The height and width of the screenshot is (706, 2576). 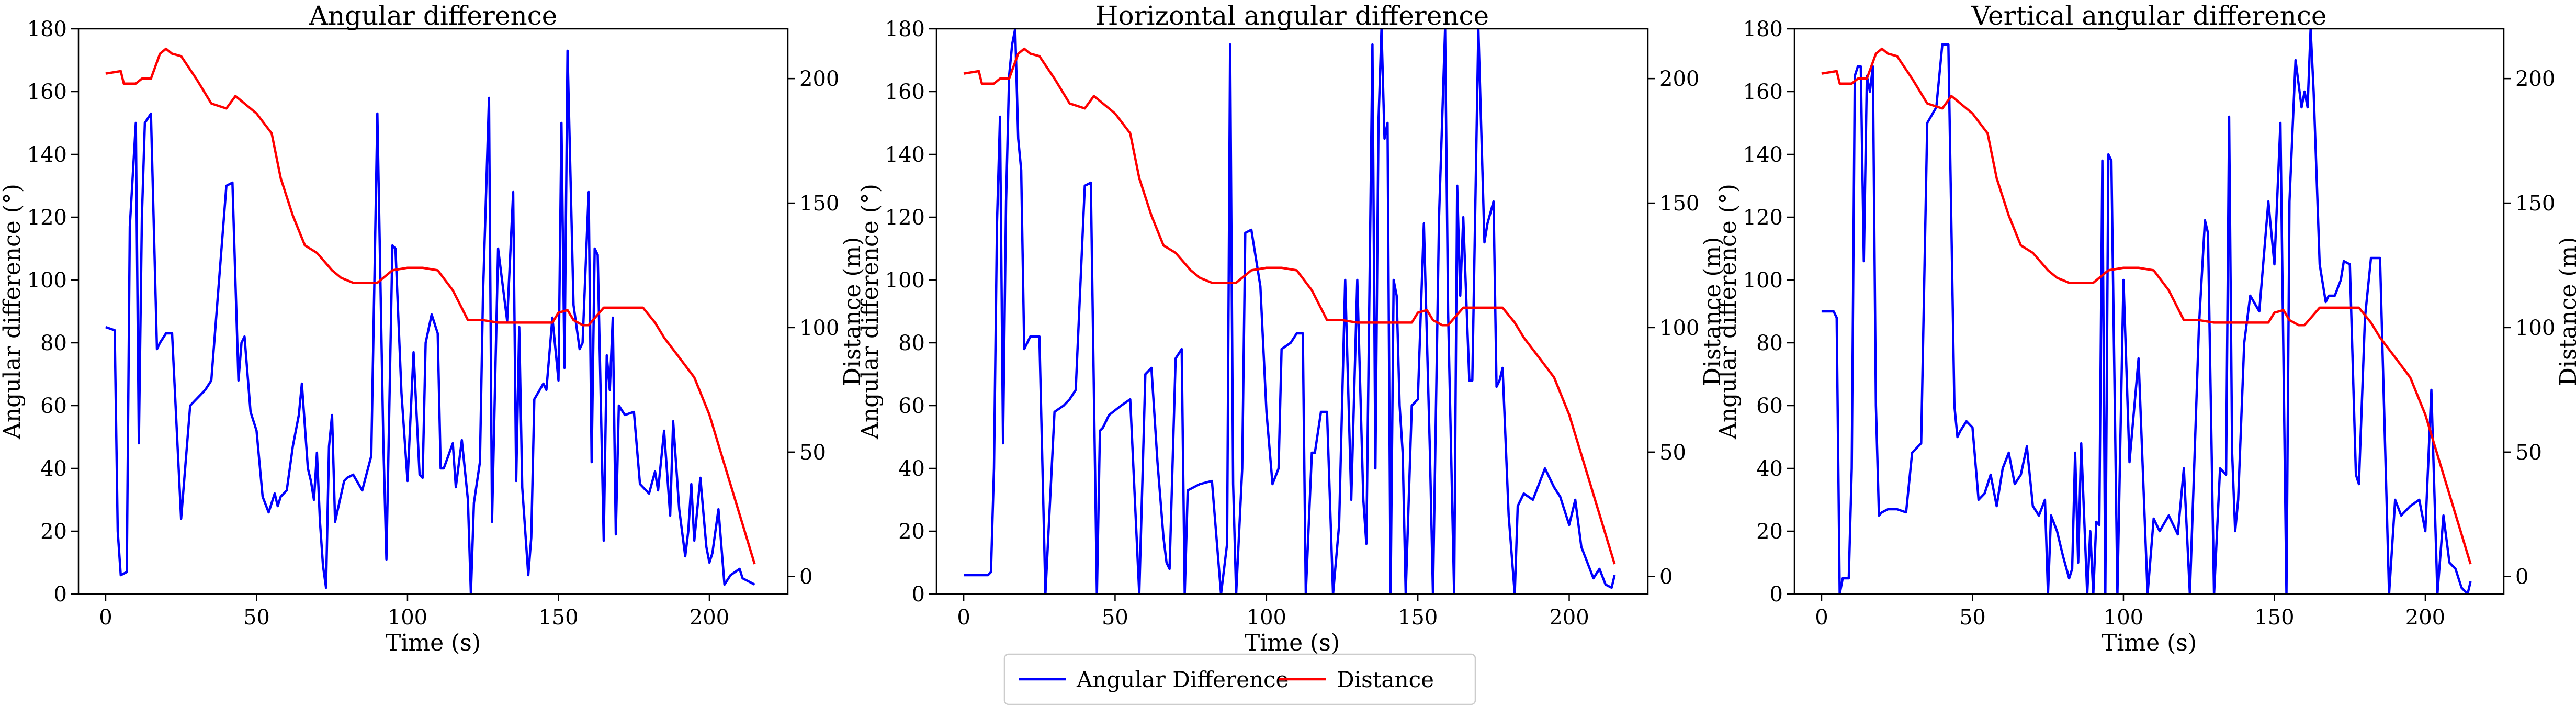 What do you see at coordinates (2148, 16) in the screenshot?
I see `chart-title: Vertical angular difference` at bounding box center [2148, 16].